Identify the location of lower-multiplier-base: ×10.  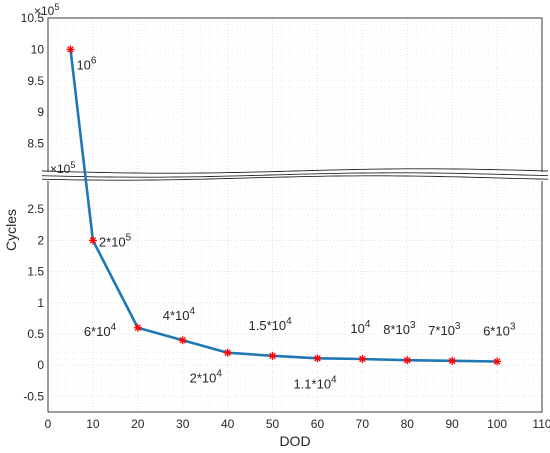
(60, 169).